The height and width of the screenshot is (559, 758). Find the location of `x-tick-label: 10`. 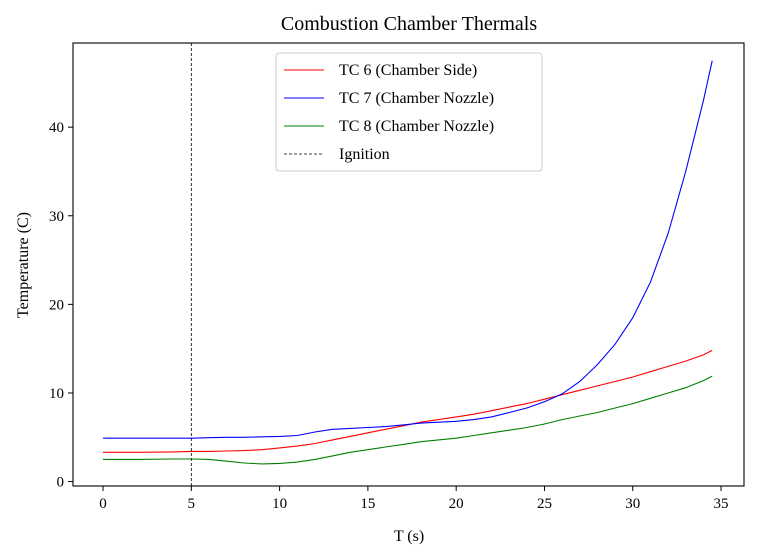

x-tick-label: 10 is located at coordinates (279, 504).